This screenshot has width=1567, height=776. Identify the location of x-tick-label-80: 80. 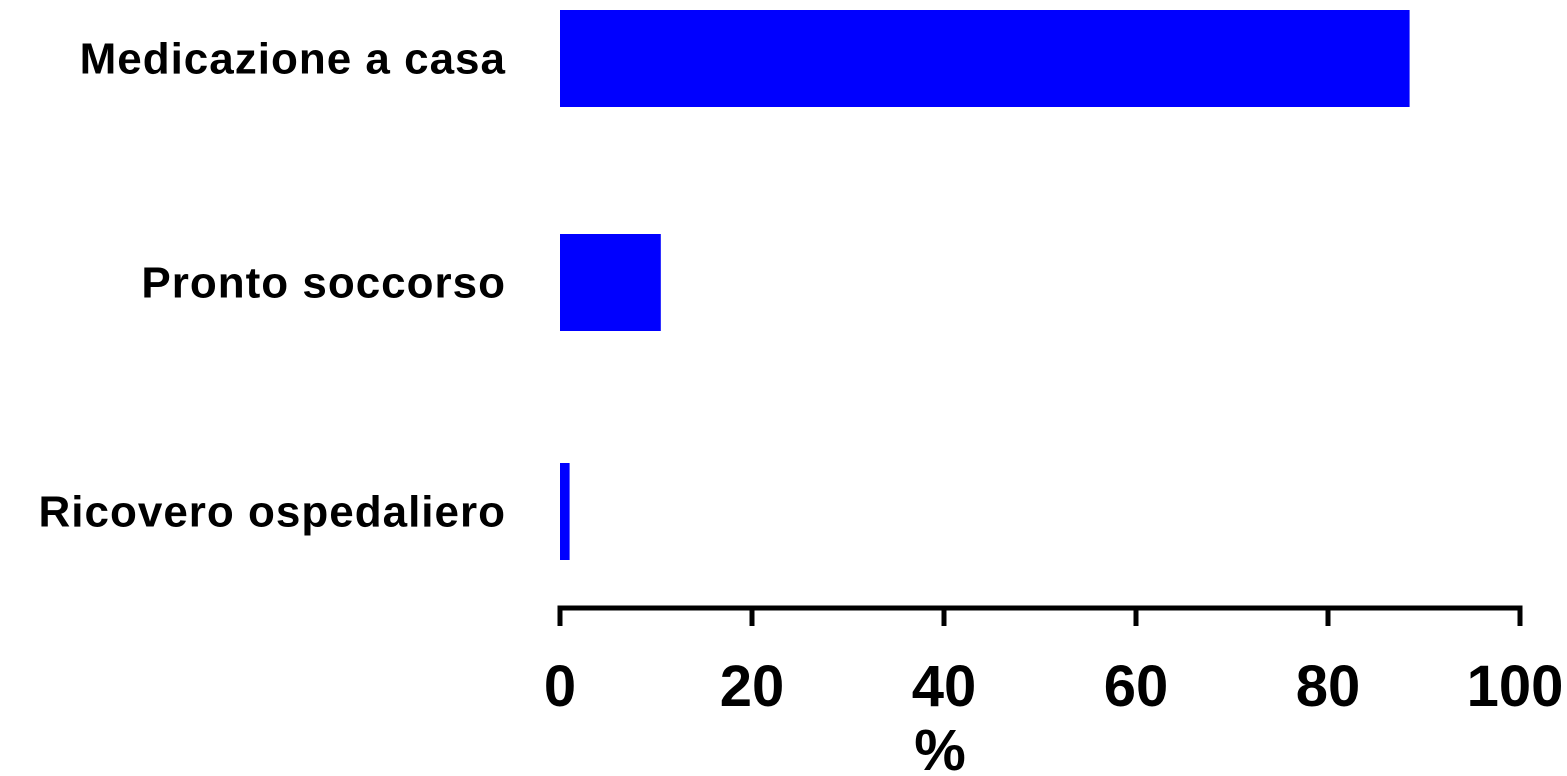
(1328, 686).